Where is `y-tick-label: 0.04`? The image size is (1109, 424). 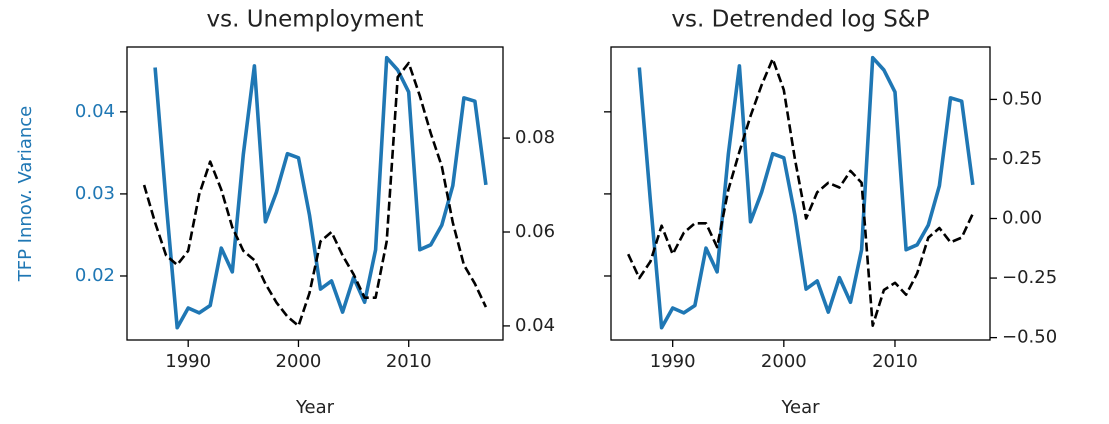 y-tick-label: 0.04 is located at coordinates (95, 111).